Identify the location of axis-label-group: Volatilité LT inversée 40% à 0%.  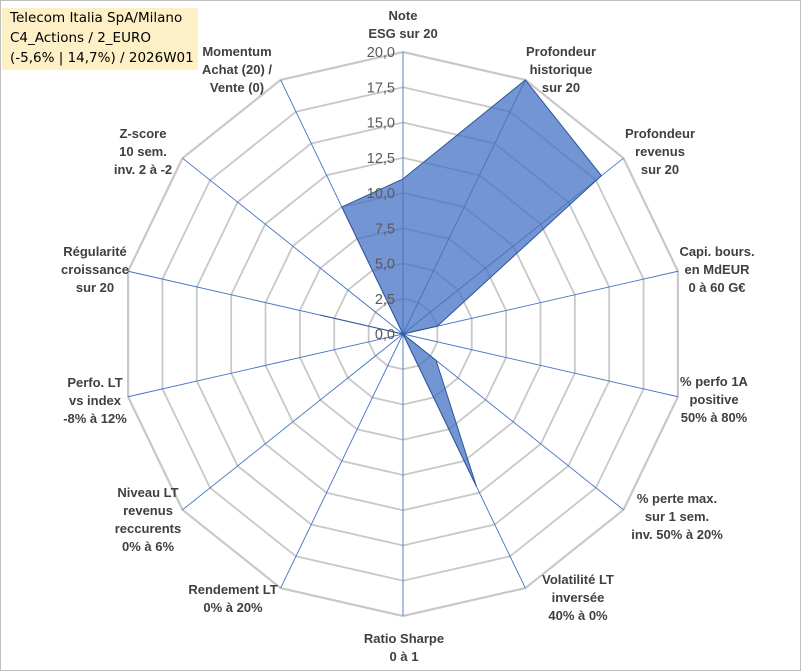
(578, 597).